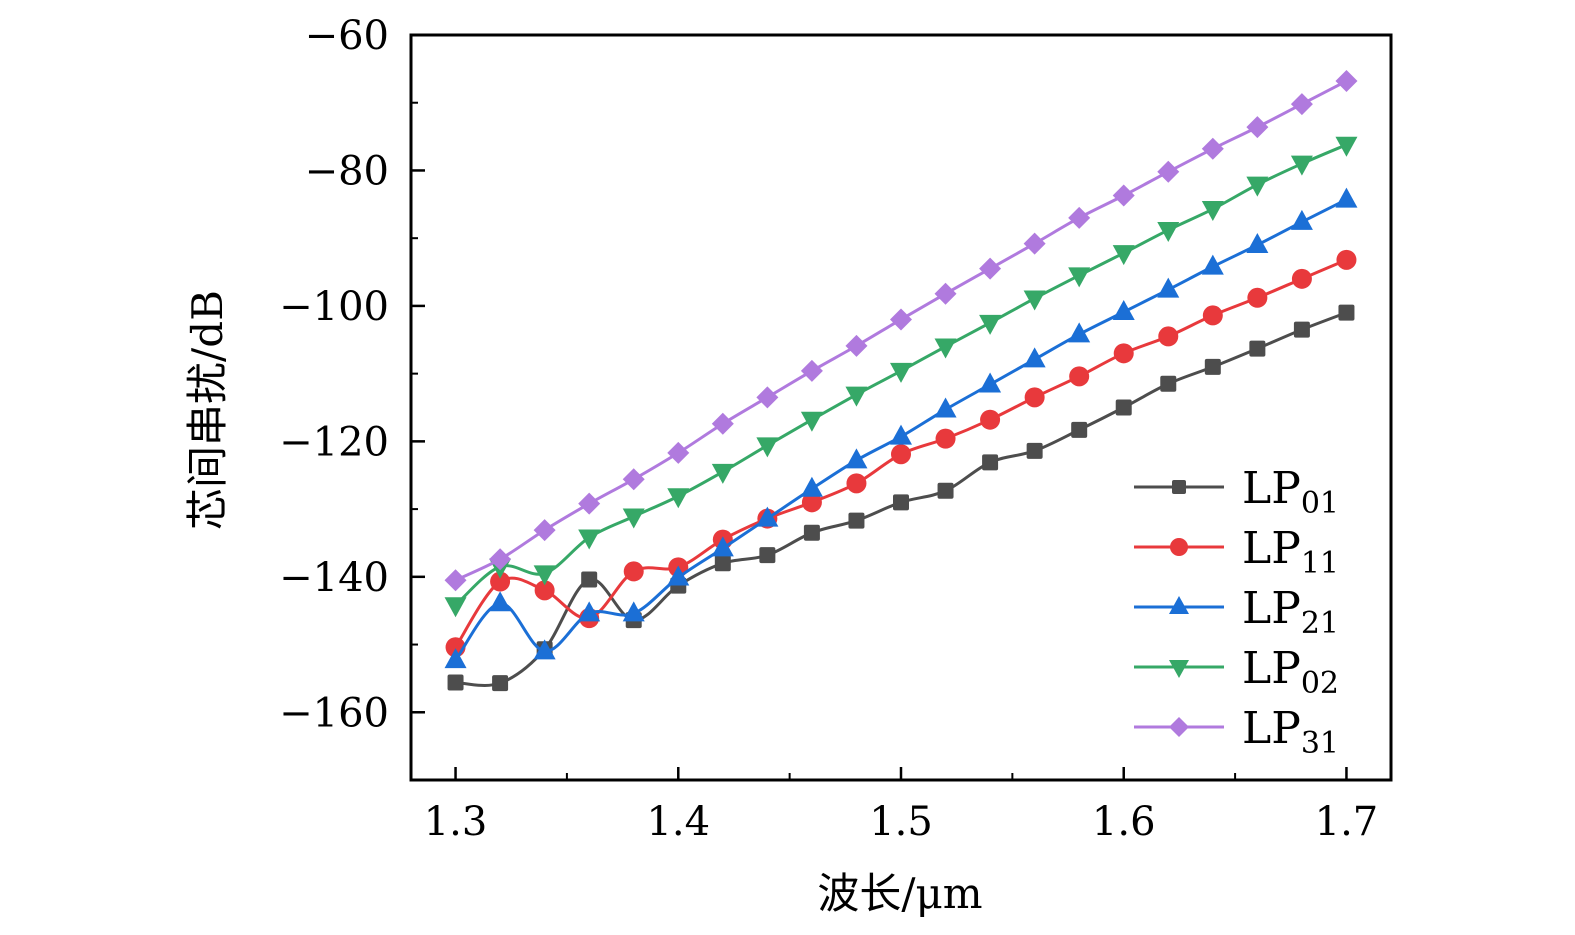  I want to click on legend-label: LP02, so click(1290, 672).